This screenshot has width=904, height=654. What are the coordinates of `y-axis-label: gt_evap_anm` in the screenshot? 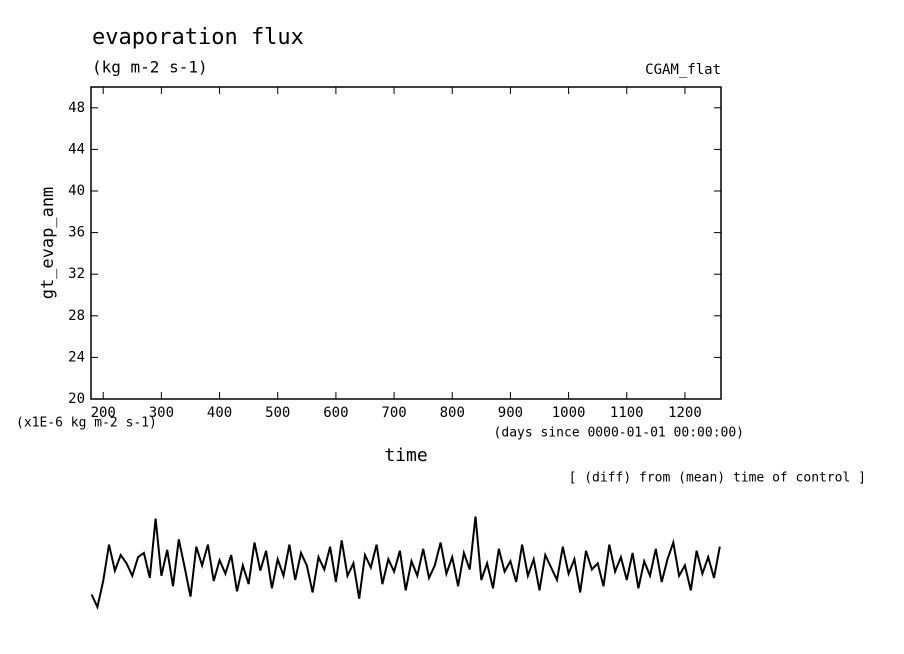 It's located at (48, 243).